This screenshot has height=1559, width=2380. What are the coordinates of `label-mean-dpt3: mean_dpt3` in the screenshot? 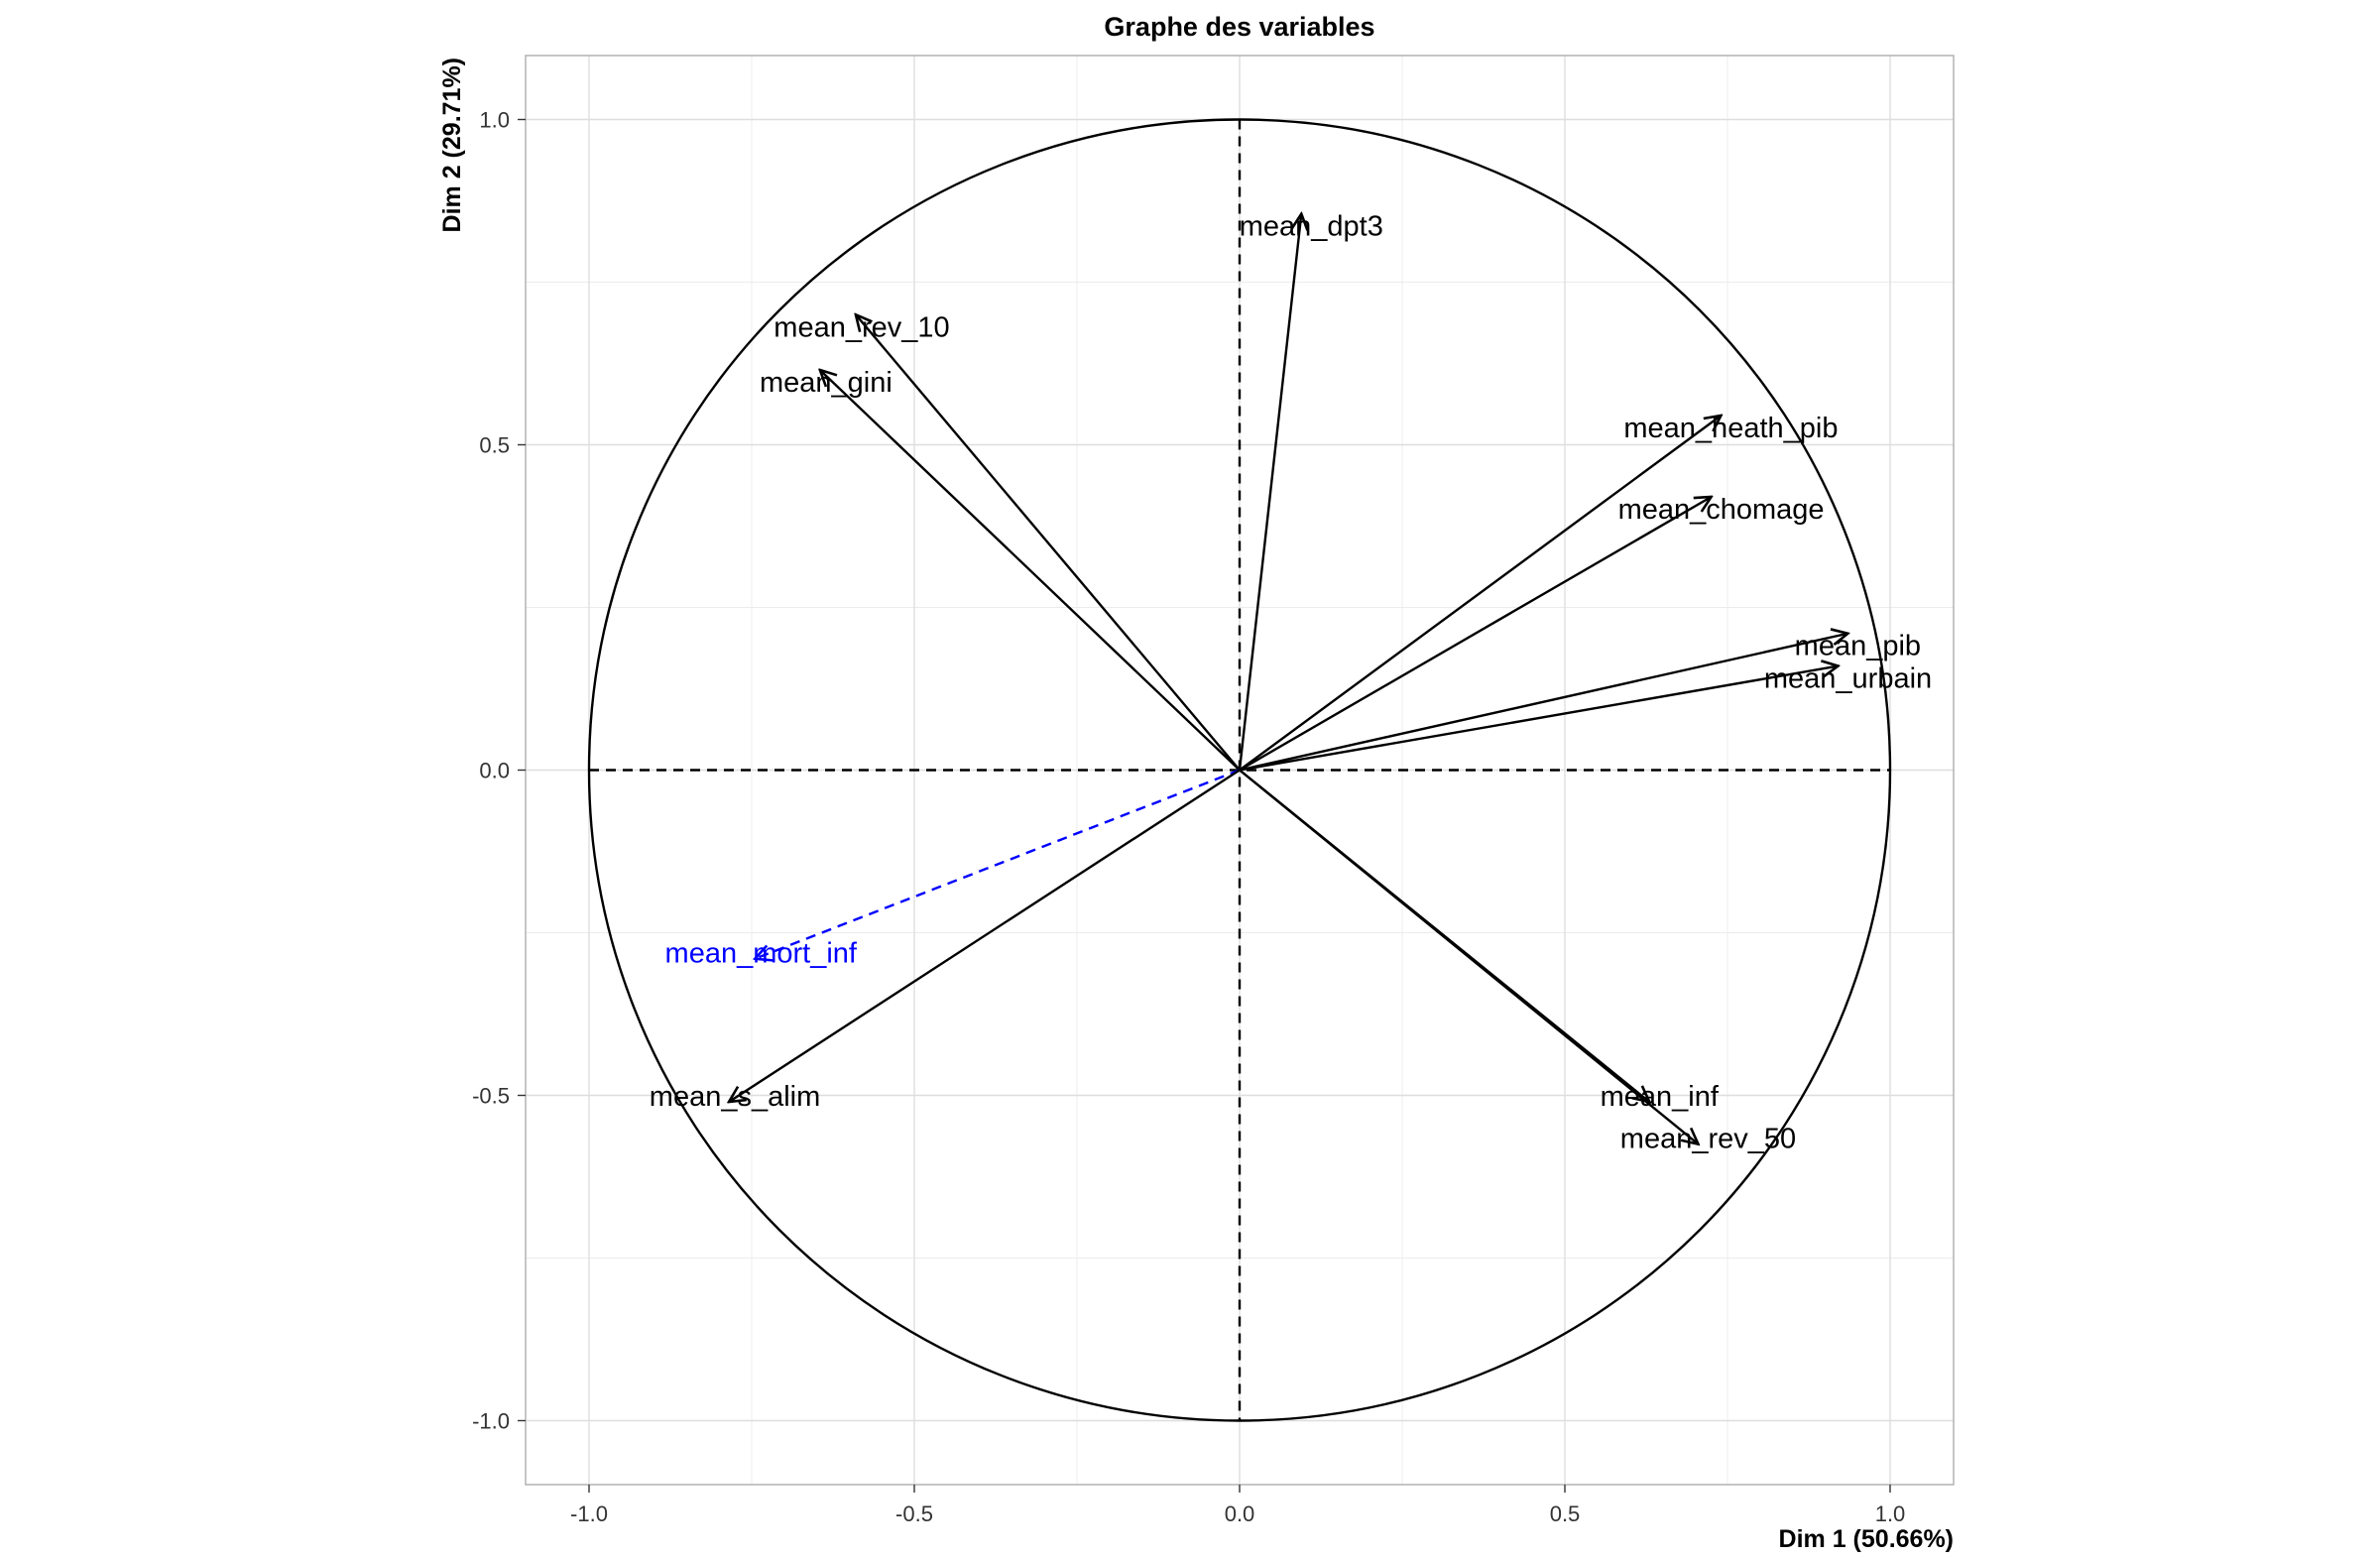 It's located at (1311, 227).